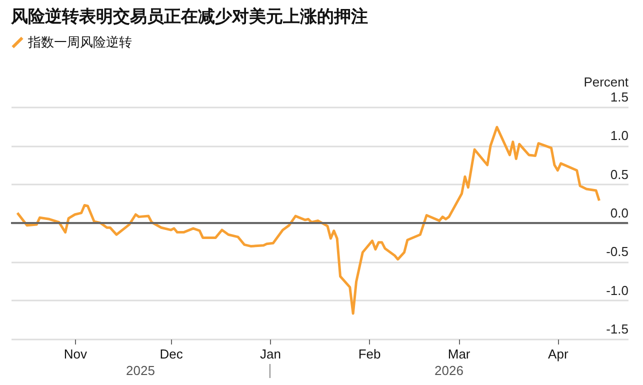 Image resolution: width=643 pixels, height=385 pixels. What do you see at coordinates (449, 370) in the screenshot?
I see `text: 2026` at bounding box center [449, 370].